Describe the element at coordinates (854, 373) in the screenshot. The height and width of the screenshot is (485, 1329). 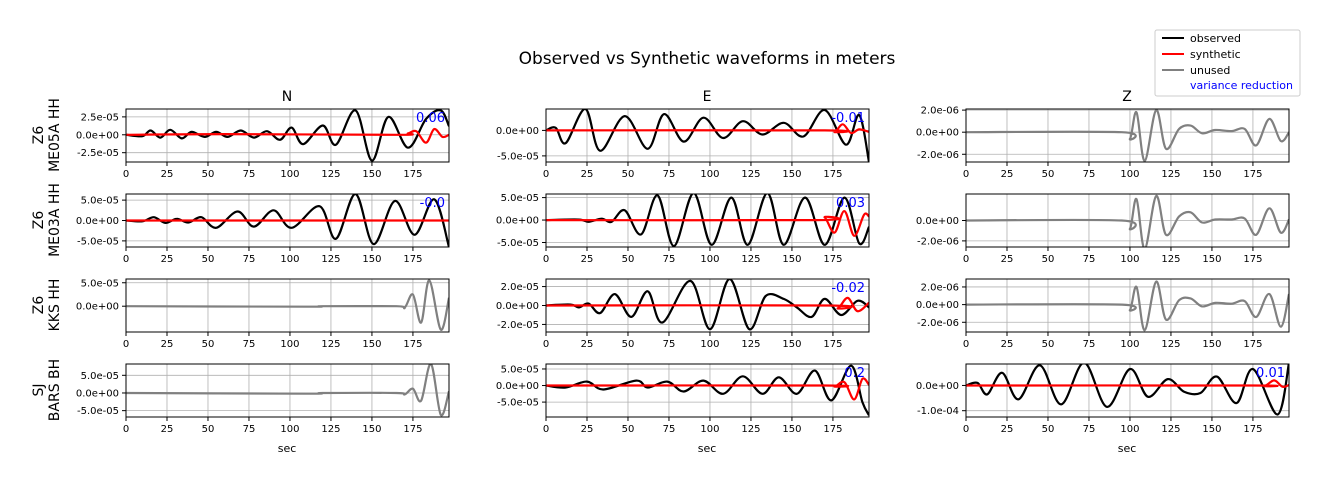
I see `variance-reduction-label: 0.2` at that location.